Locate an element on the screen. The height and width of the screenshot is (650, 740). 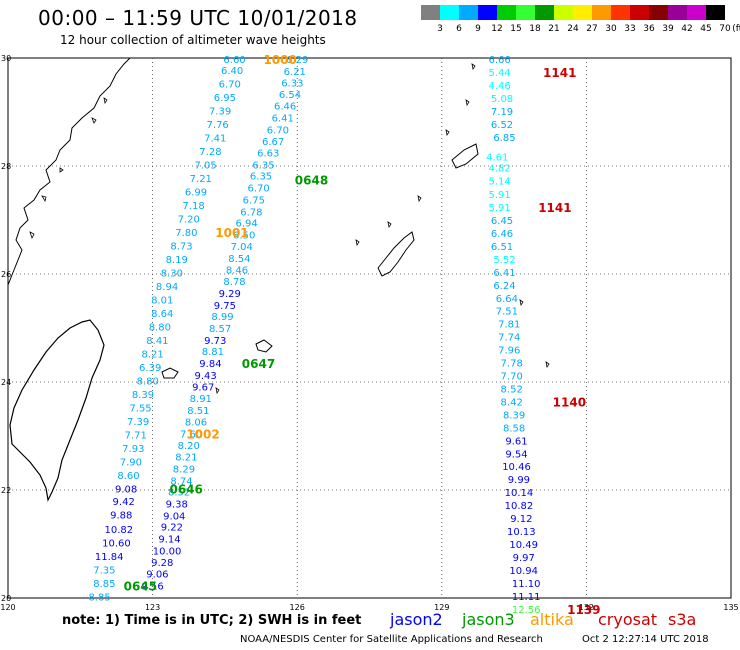
satellite-legend-item: jason2 is located at coordinates (416, 619).